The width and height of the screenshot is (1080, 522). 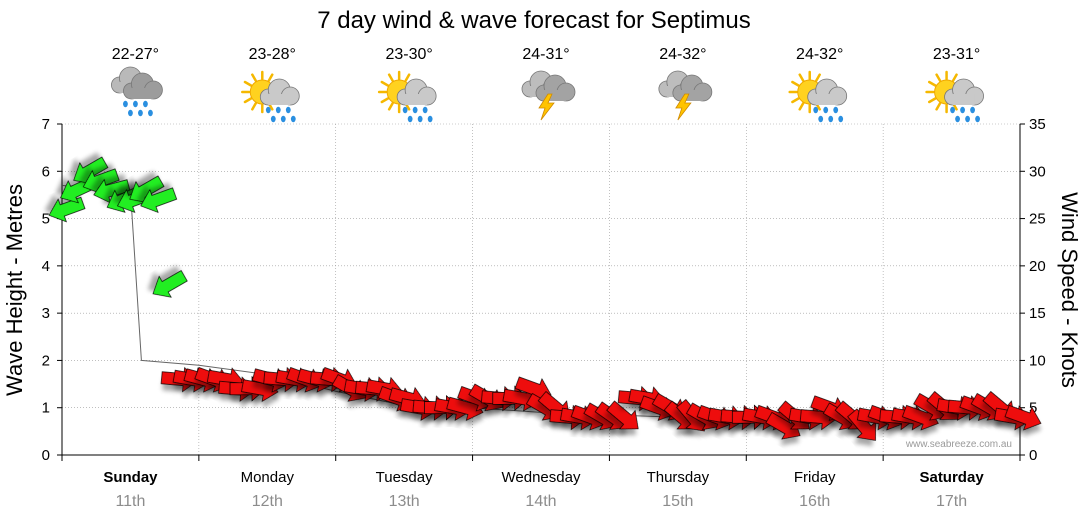 I want to click on left-tick-label: 0, so click(x=46, y=455).